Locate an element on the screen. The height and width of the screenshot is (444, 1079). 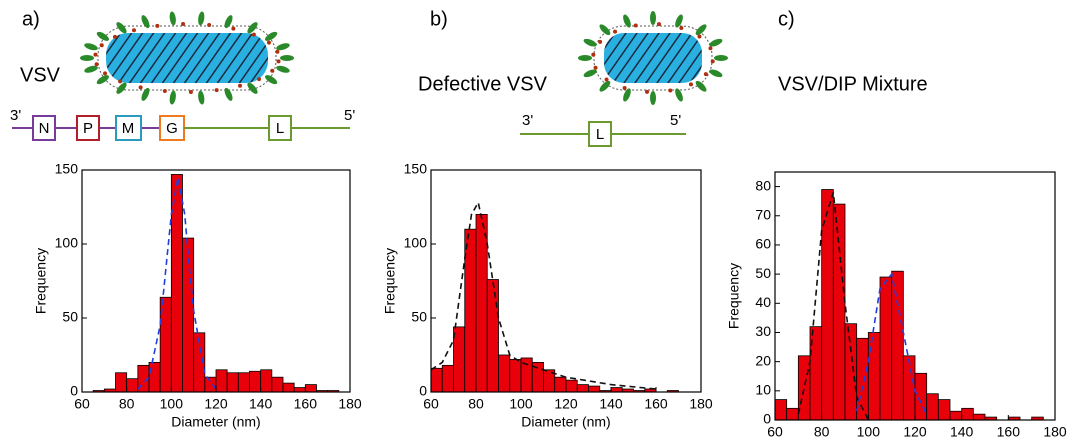
y-tick-label: 30 is located at coordinates (763, 331).